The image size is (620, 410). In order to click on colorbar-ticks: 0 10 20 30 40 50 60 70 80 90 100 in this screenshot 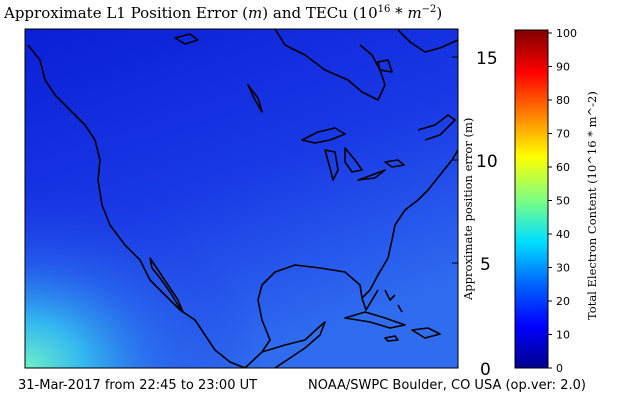, I will do `click(562, 201)`.